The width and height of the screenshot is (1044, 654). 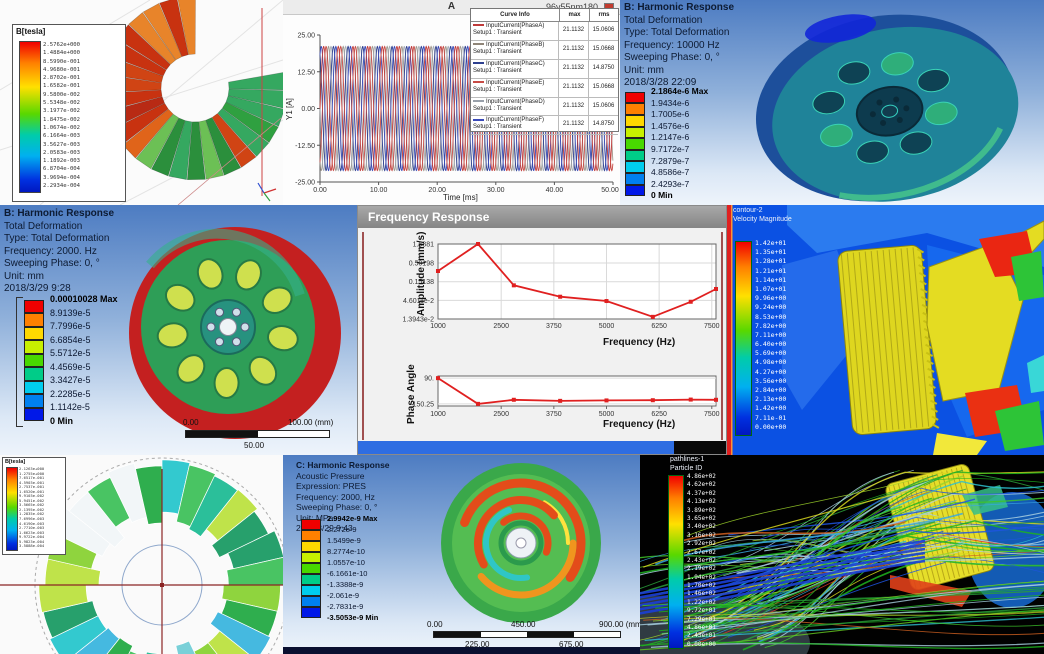 I want to click on legend-title-line: Velocity Magnitude, so click(x=762, y=219).